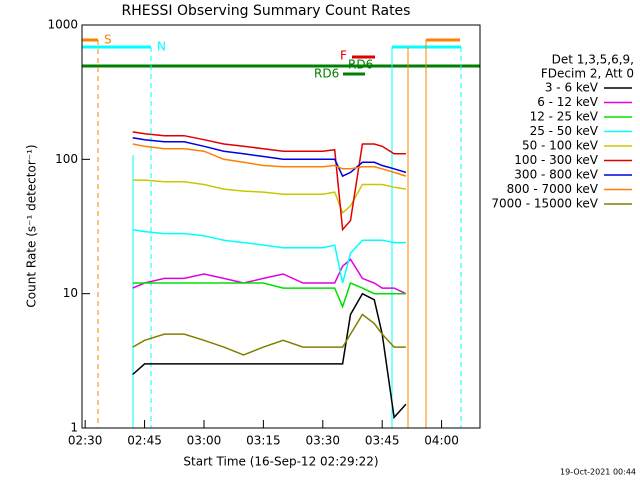 This screenshot has height=480, width=640. I want to click on legend-label: 3 - 6 keV, so click(572, 88).